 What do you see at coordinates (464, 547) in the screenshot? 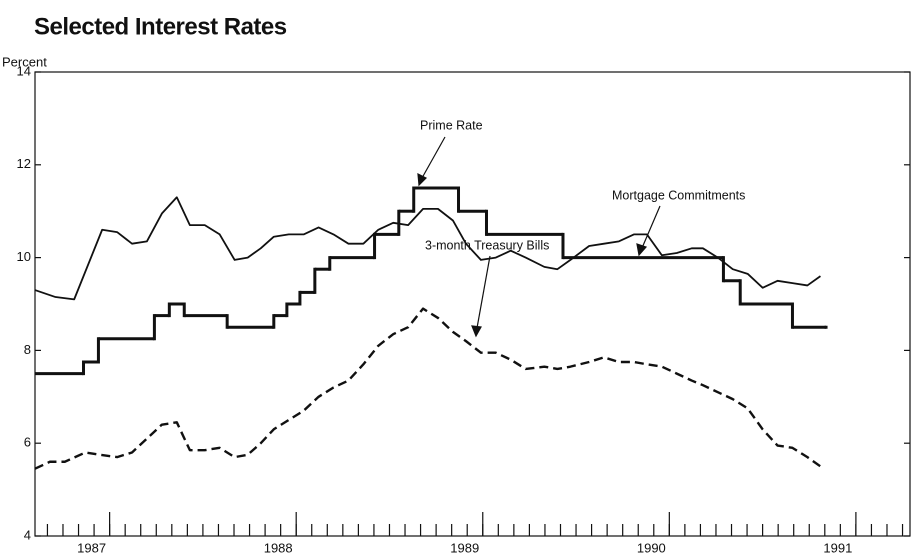
I see `x-tick-label: 1989` at bounding box center [464, 547].